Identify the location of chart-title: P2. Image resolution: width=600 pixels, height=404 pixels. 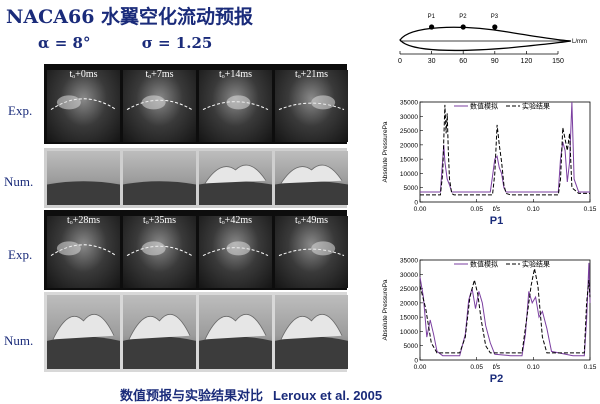
(496, 379).